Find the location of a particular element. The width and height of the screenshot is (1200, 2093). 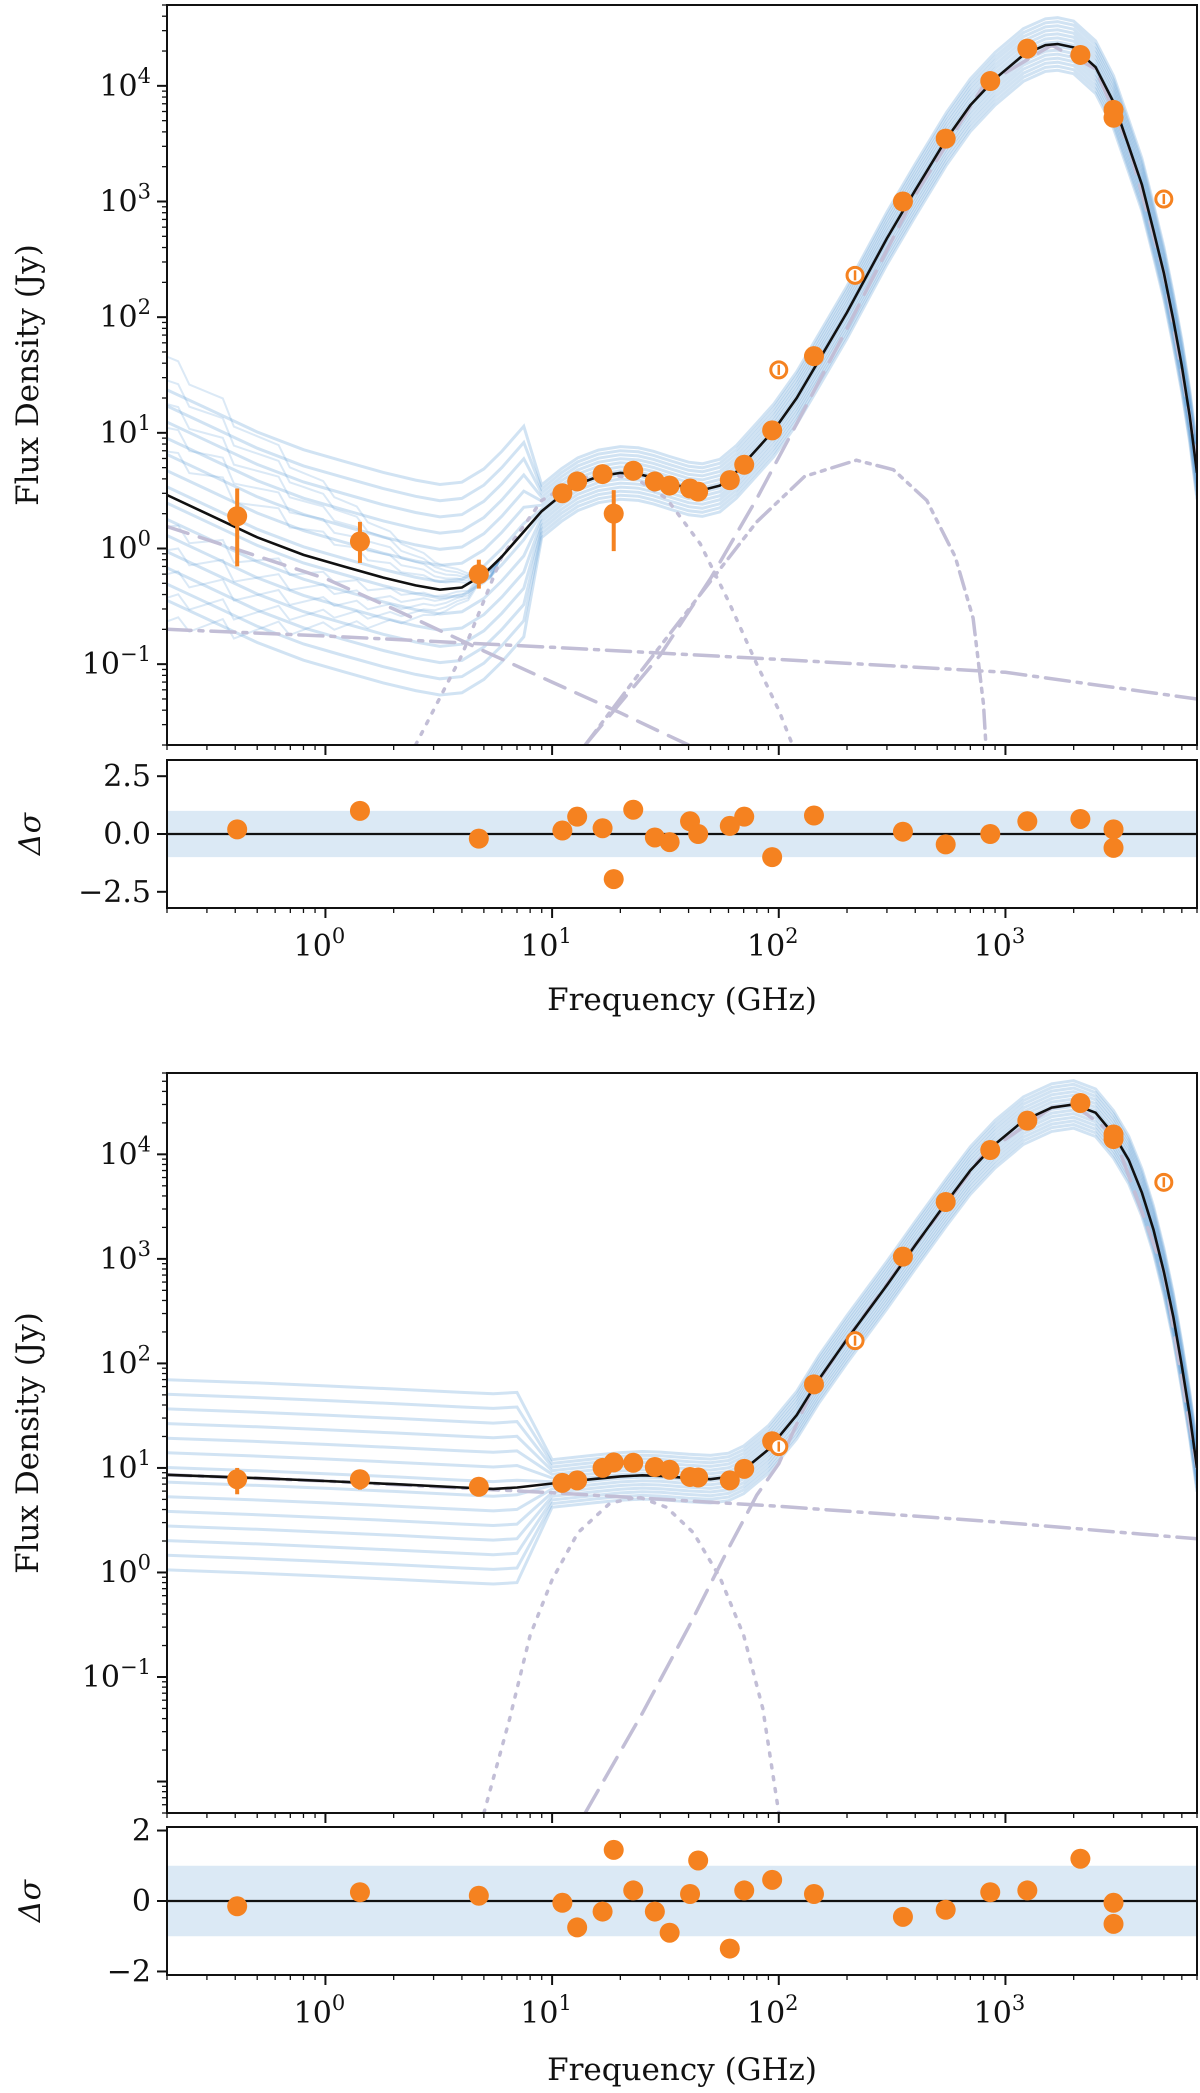

residual-y-axis: −2.5 0.0 2.5 is located at coordinates (122, 834).